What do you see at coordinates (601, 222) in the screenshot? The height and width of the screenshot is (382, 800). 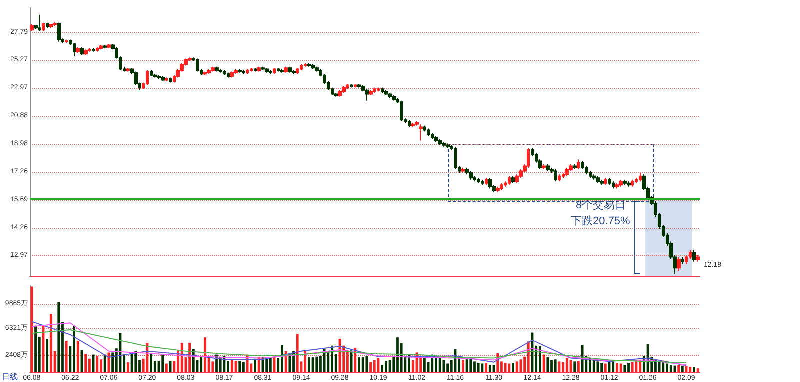 I see `annotation: 下跌20.75%` at bounding box center [601, 222].